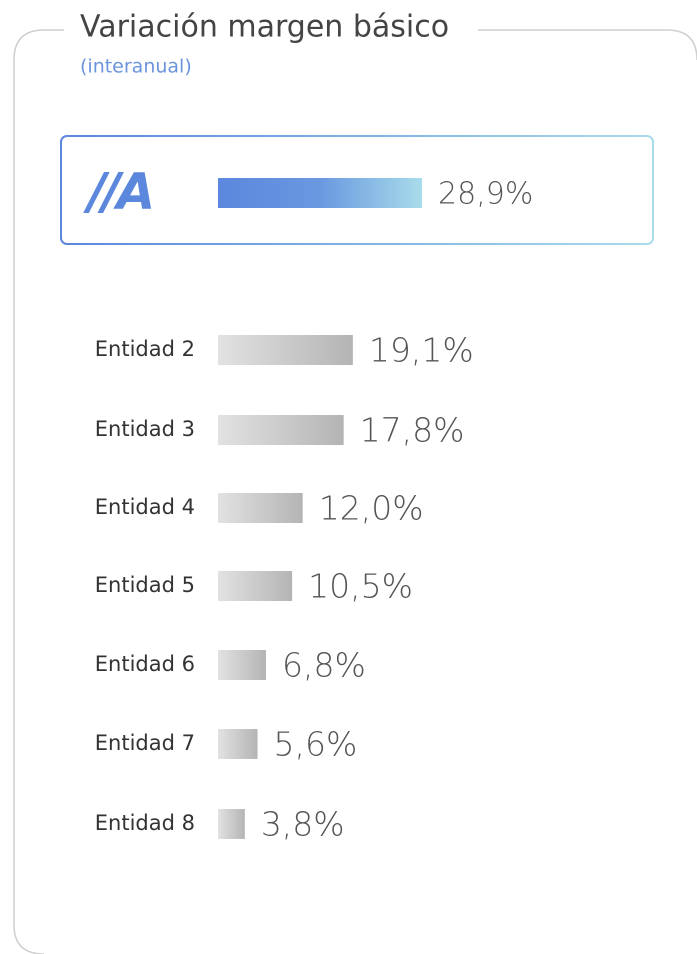 This screenshot has height=954, width=697. What do you see at coordinates (145, 743) in the screenshot?
I see `category-label: Entidad 7` at bounding box center [145, 743].